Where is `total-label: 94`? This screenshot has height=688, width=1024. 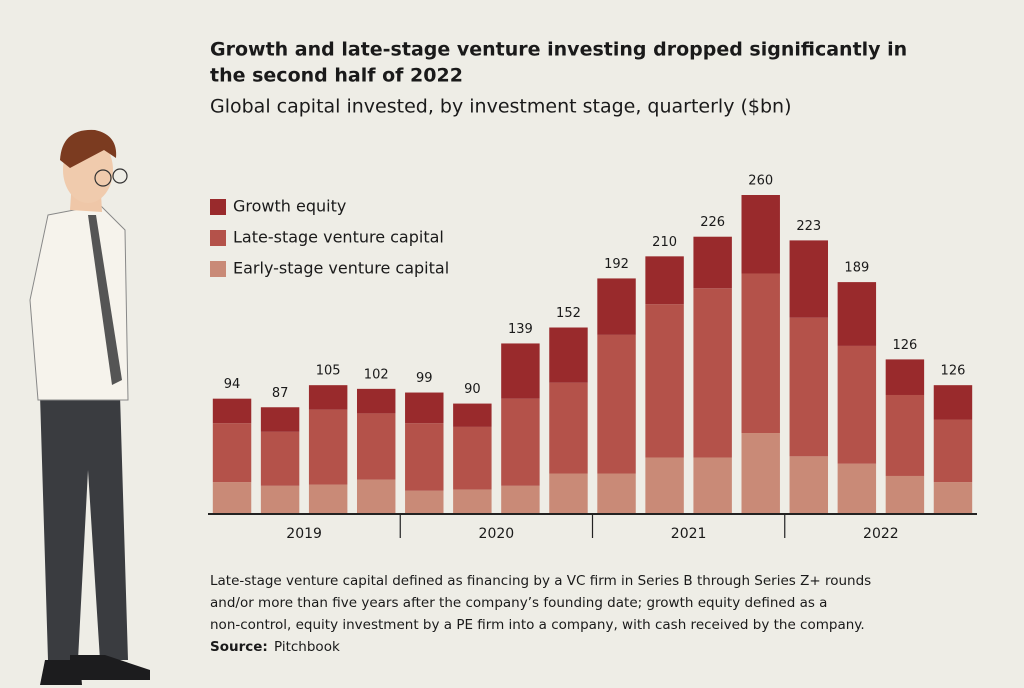 total-label: 94 is located at coordinates (232, 384).